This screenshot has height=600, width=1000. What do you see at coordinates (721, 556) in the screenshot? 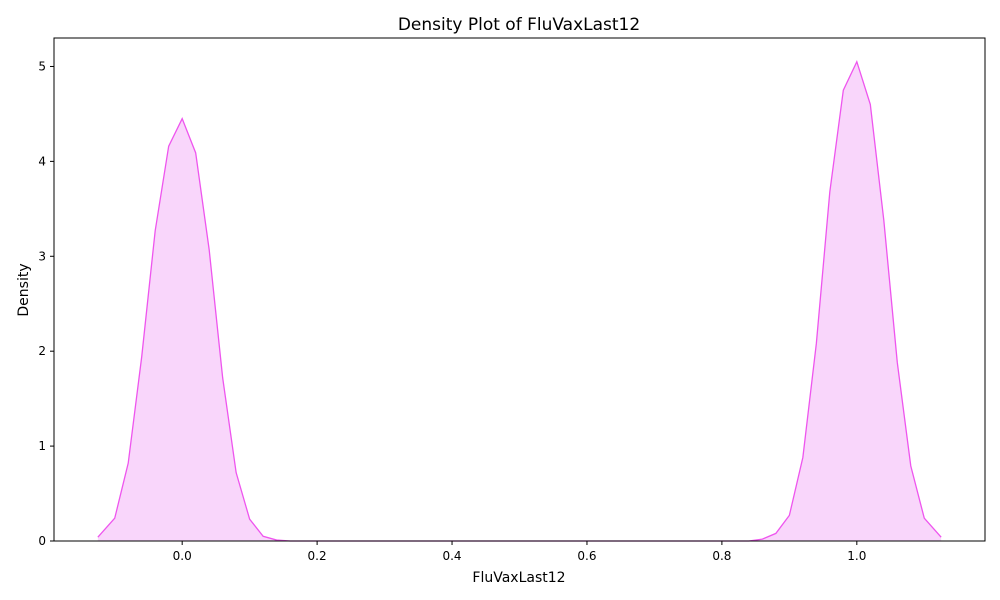
I see `x-tick-label: 0.8` at bounding box center [721, 556].